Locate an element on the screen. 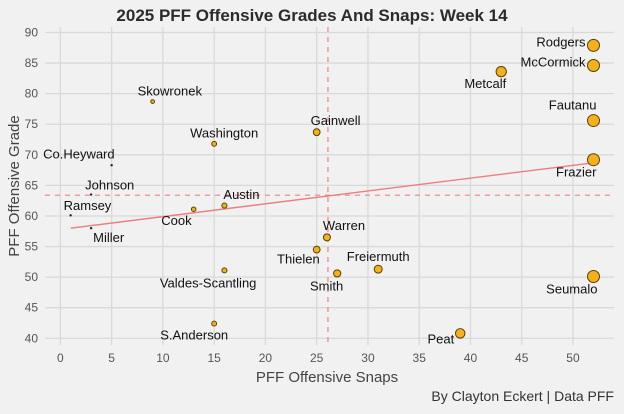  y-tick-label: 40 is located at coordinates (32, 338).